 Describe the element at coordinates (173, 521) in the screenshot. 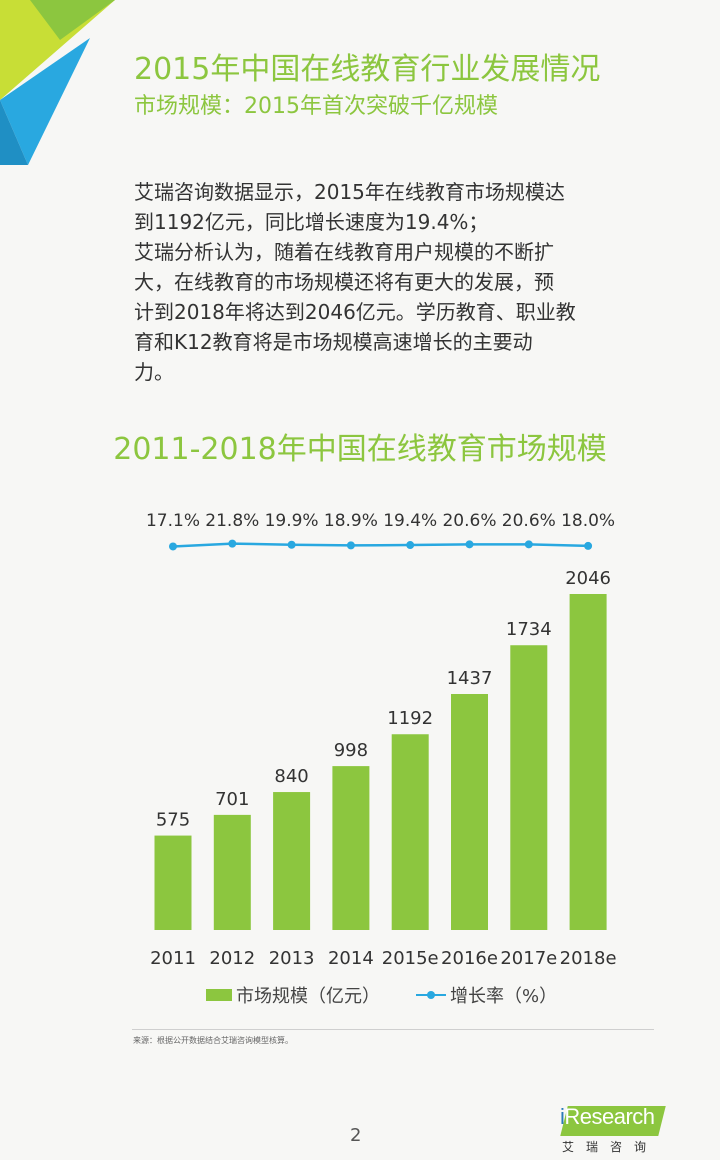

I see `growth-rate-label: 17.1%` at that location.